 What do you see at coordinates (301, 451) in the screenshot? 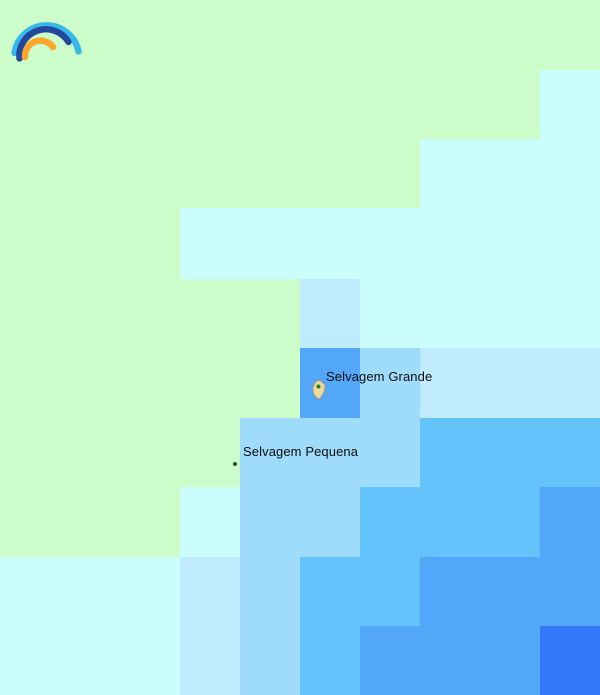
I see `place-label-selvagem-pequena: Selvagem Pequena` at bounding box center [301, 451].